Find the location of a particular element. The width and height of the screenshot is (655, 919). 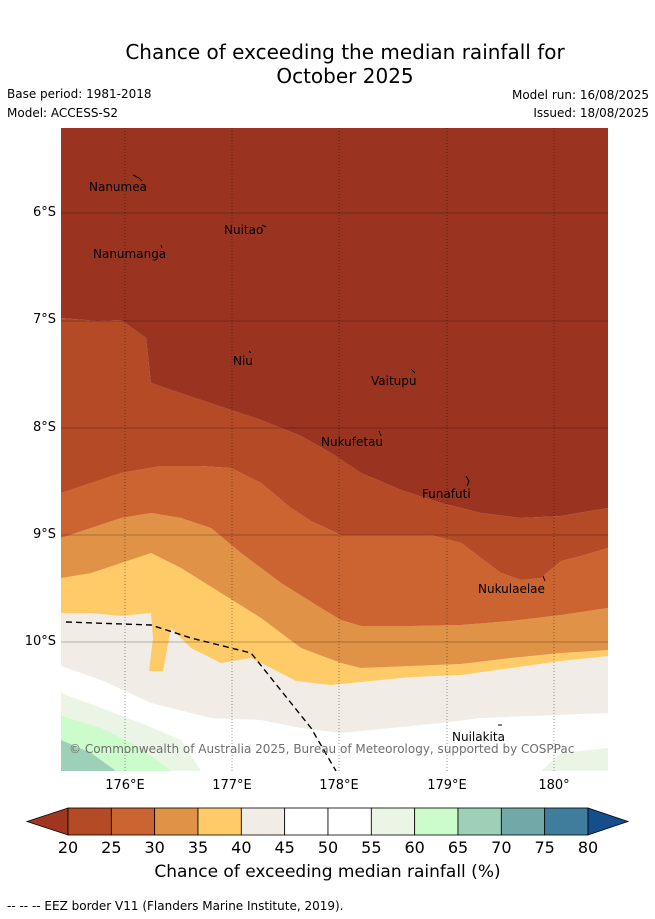

colorbar-tick-label: 35 is located at coordinates (198, 847).